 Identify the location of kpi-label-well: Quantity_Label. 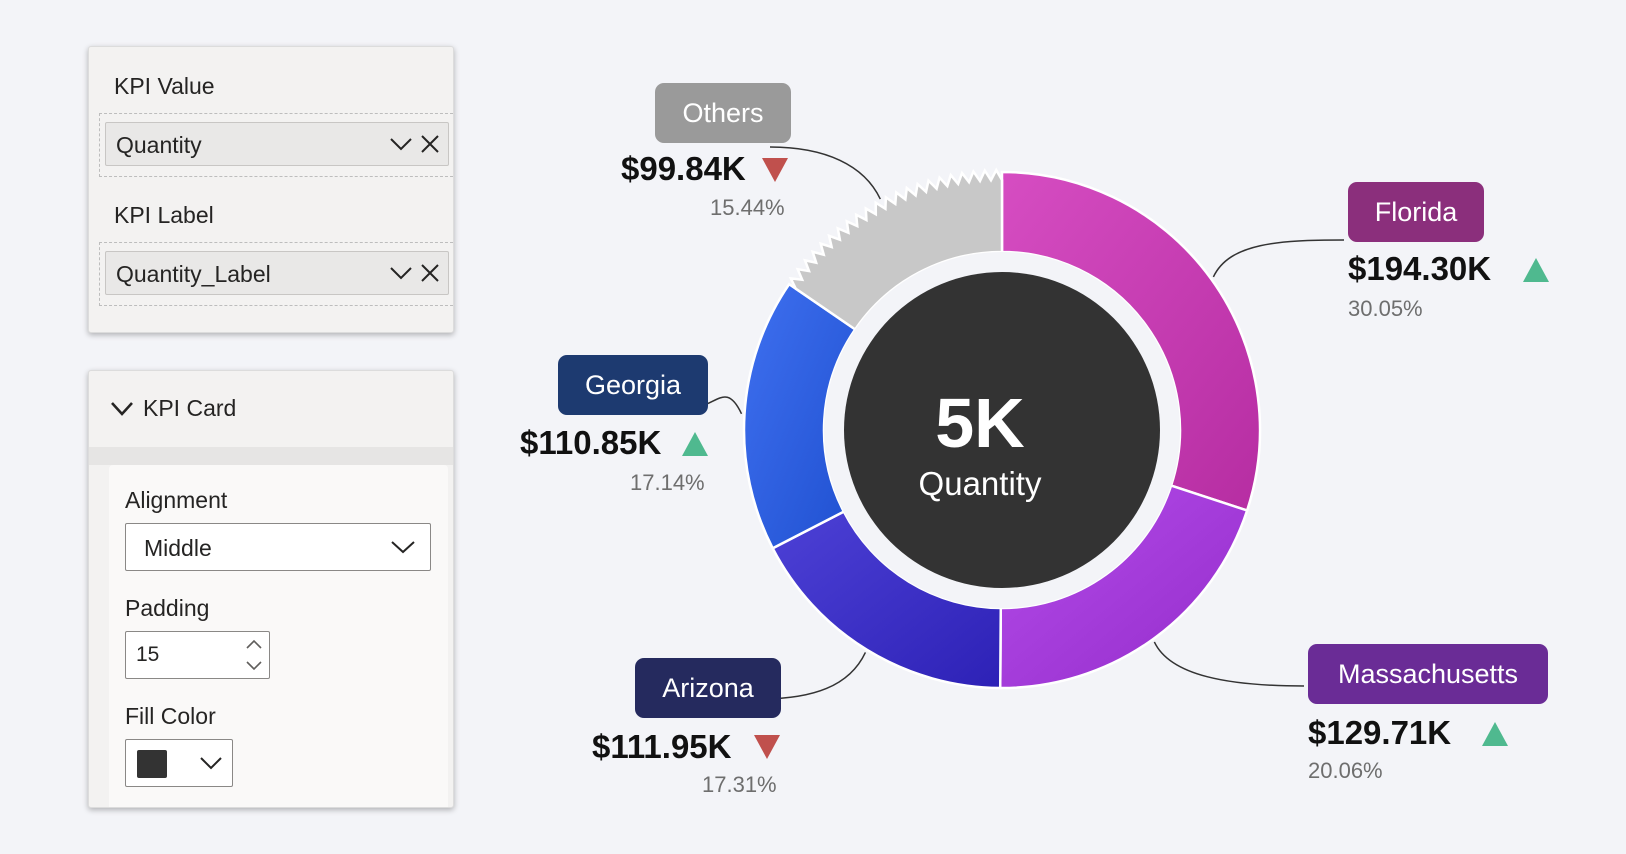
(276, 274).